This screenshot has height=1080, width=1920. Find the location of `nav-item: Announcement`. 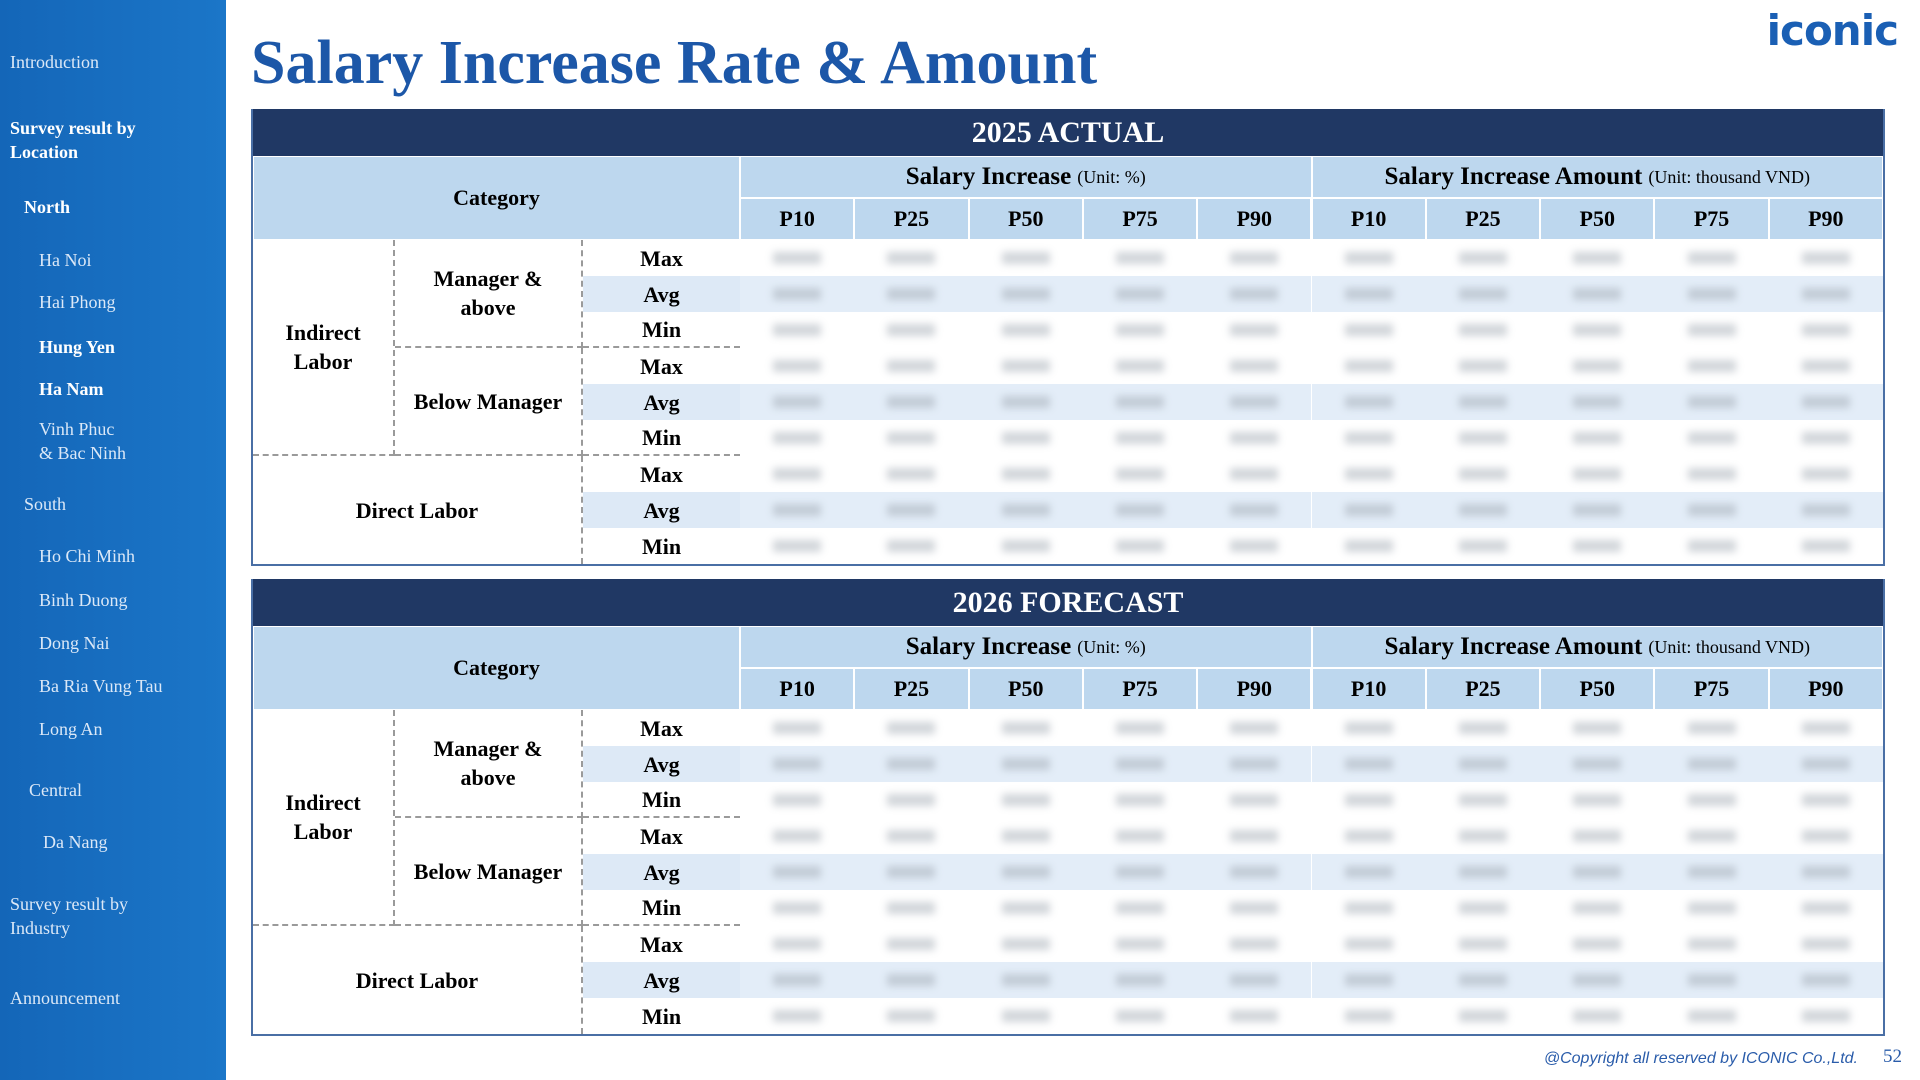

nav-item: Announcement is located at coordinates (65, 998).